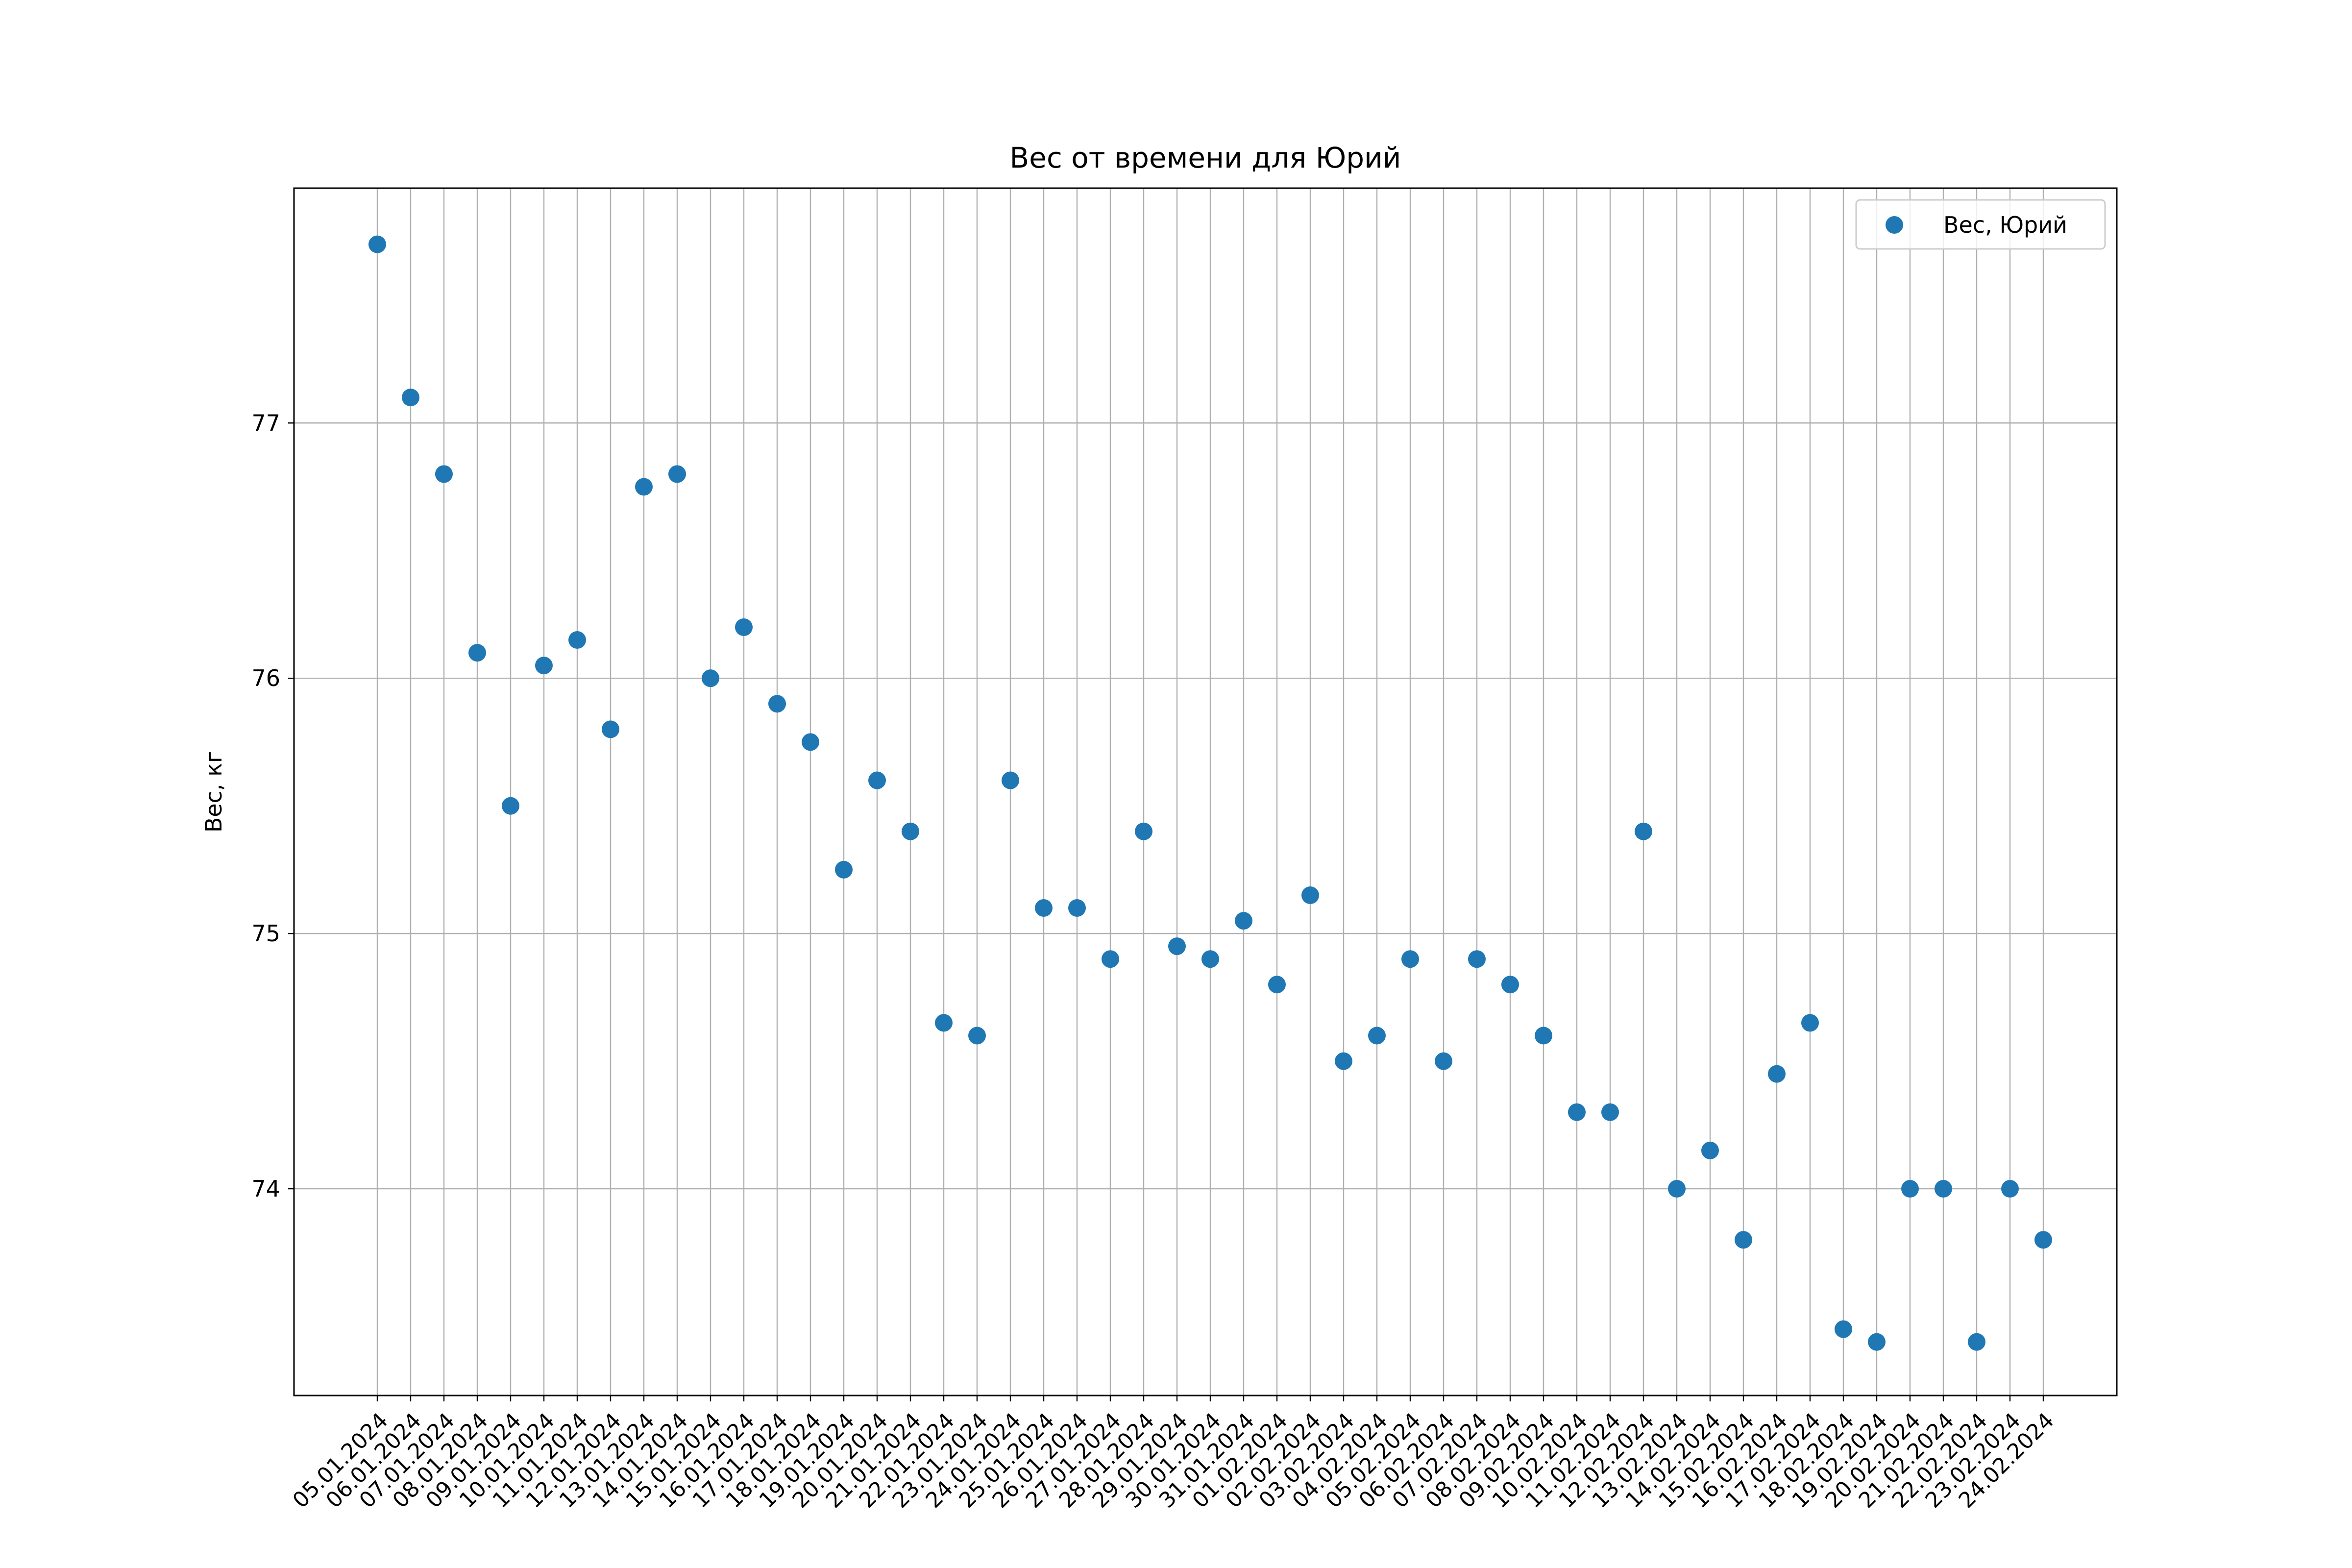 Image resolution: width=2352 pixels, height=1568 pixels. I want to click on y-tick-label: 77, so click(265, 423).